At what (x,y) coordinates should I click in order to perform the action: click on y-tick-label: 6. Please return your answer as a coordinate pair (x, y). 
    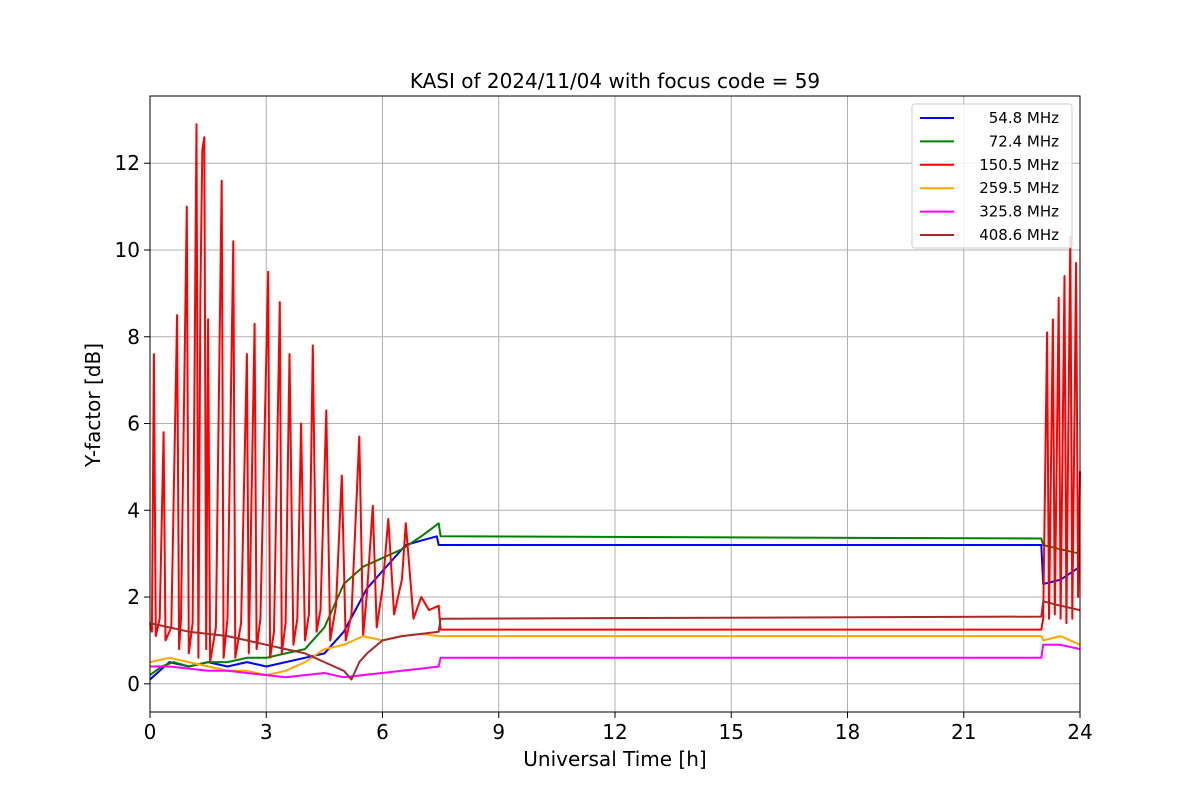
    Looking at the image, I should click on (133, 424).